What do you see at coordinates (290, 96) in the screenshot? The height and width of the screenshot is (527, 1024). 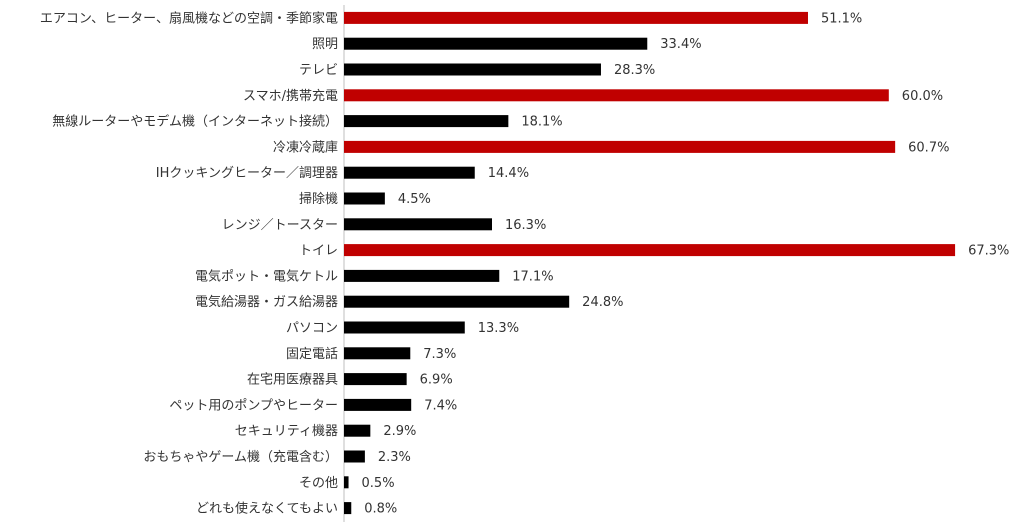 I see `category-label: スマホ/携帯充電` at bounding box center [290, 96].